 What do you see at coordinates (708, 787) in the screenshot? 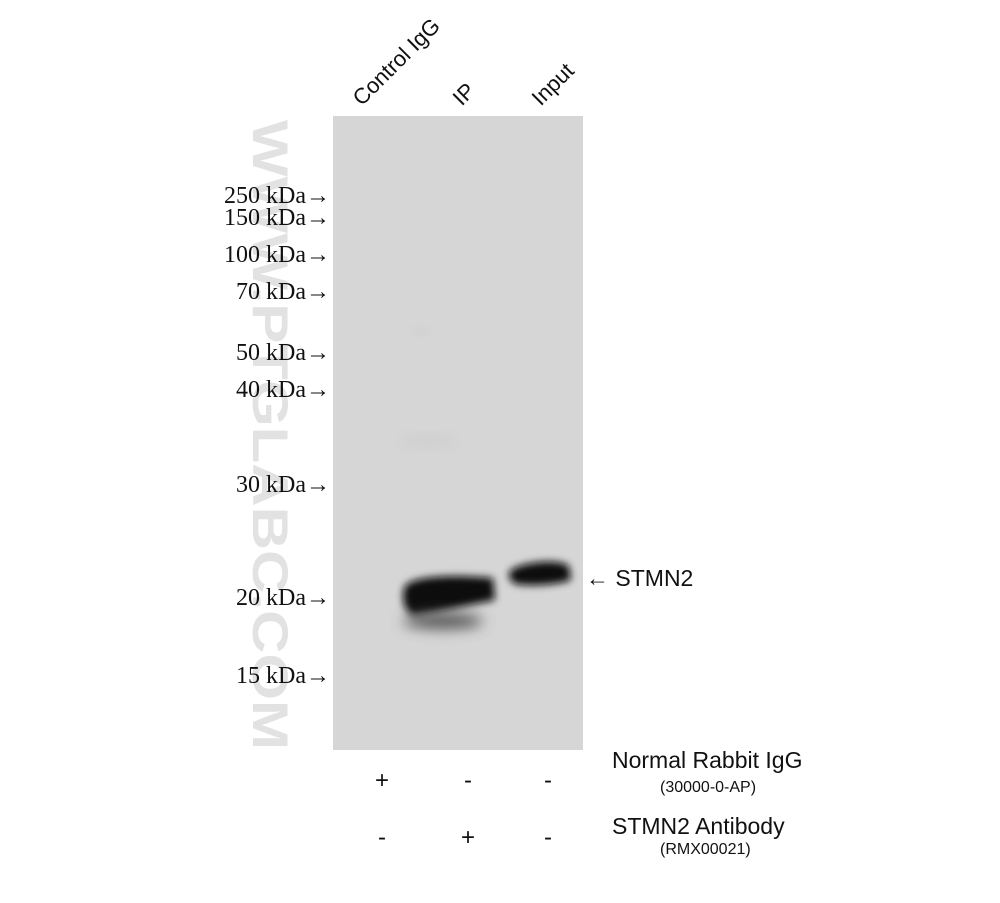
I see `reagent-catalog-normal-igg: (30000-0-AP)` at bounding box center [708, 787].